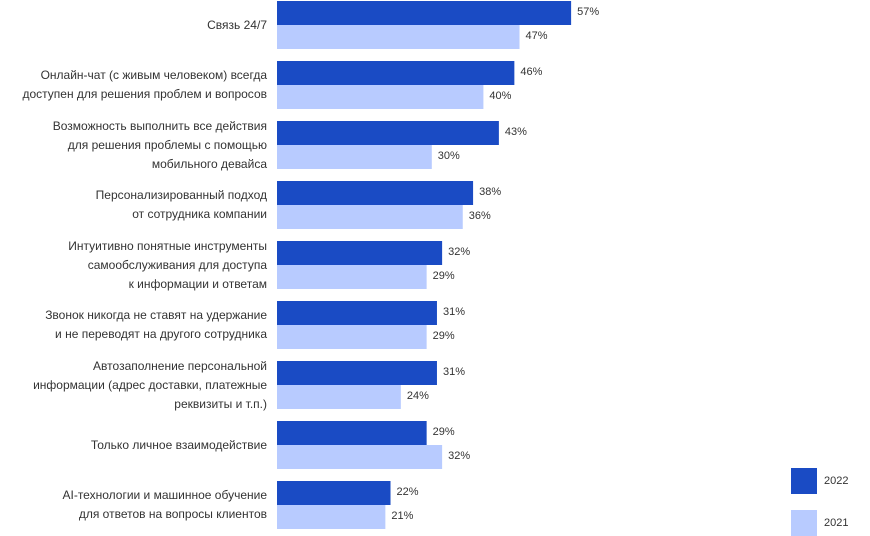 The width and height of the screenshot is (870, 536). Describe the element at coordinates (449, 156) in the screenshot. I see `data-label-2021-2: 30%` at that location.